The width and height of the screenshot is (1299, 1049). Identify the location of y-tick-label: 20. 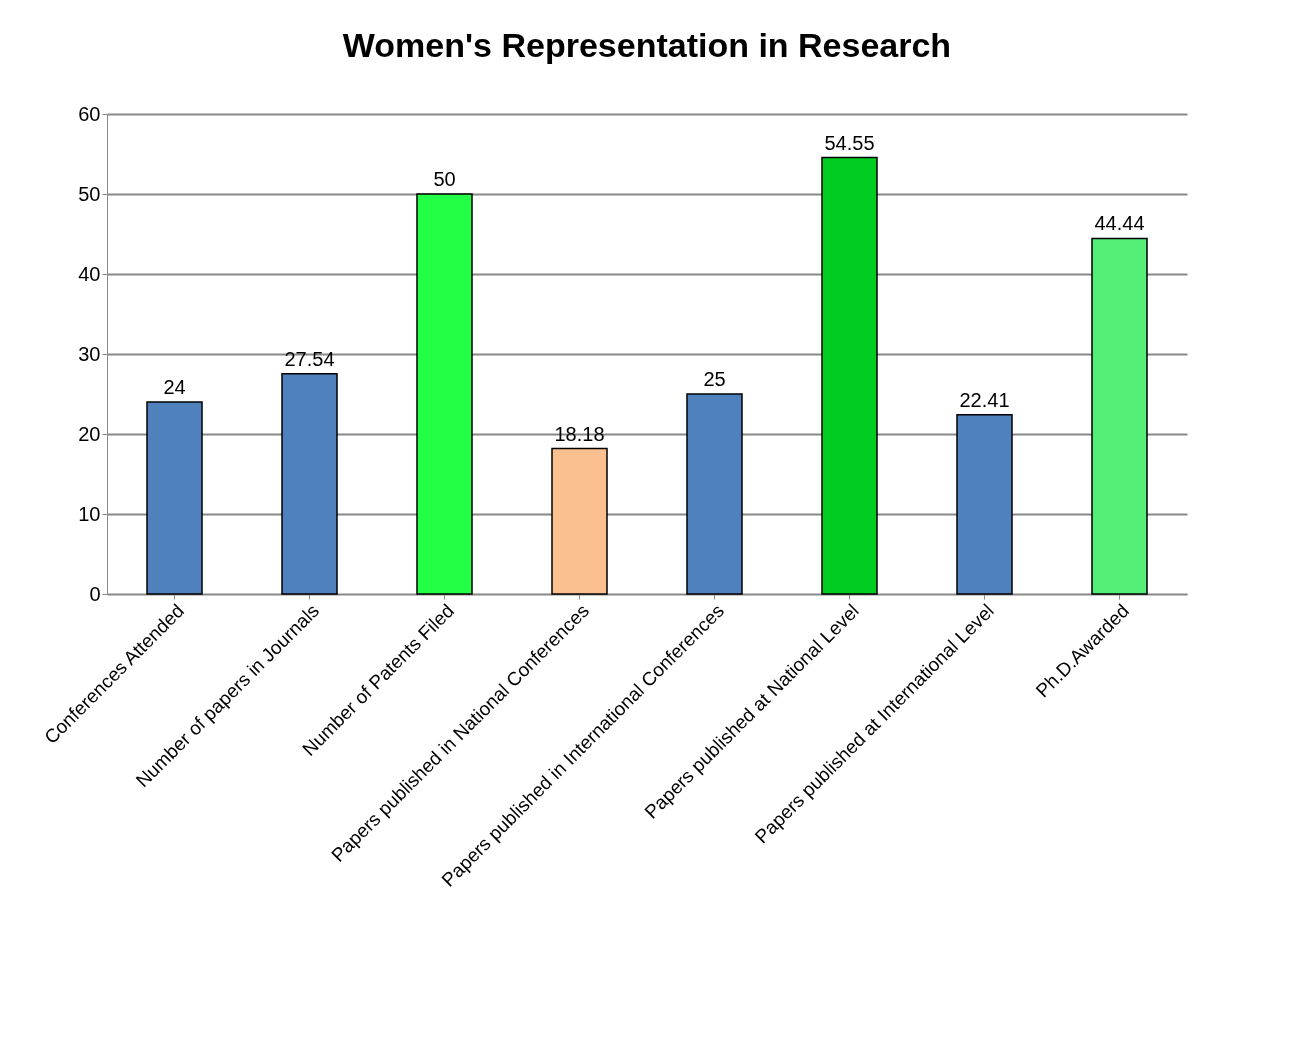
(89, 433).